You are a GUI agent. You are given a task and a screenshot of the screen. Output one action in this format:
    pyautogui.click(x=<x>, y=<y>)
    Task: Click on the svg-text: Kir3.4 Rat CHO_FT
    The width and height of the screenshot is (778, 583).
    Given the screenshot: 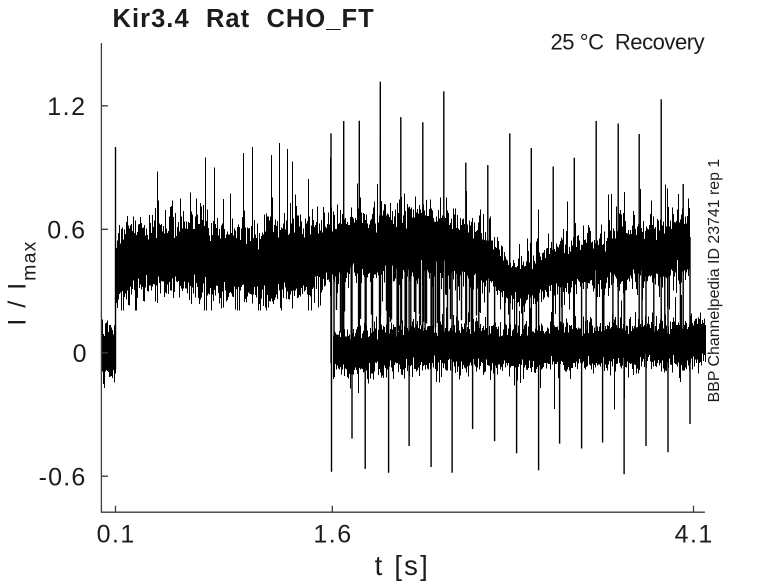 What is the action you would take?
    pyautogui.click(x=244, y=19)
    